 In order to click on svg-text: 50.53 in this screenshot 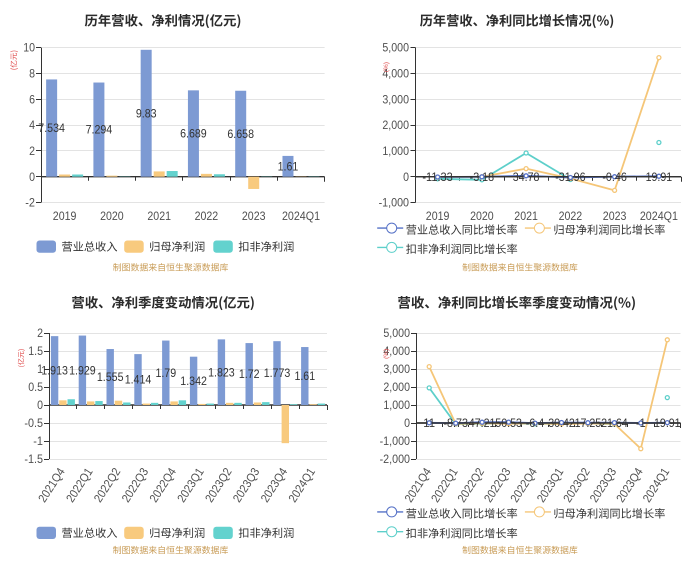, I will do `click(508, 423)`.